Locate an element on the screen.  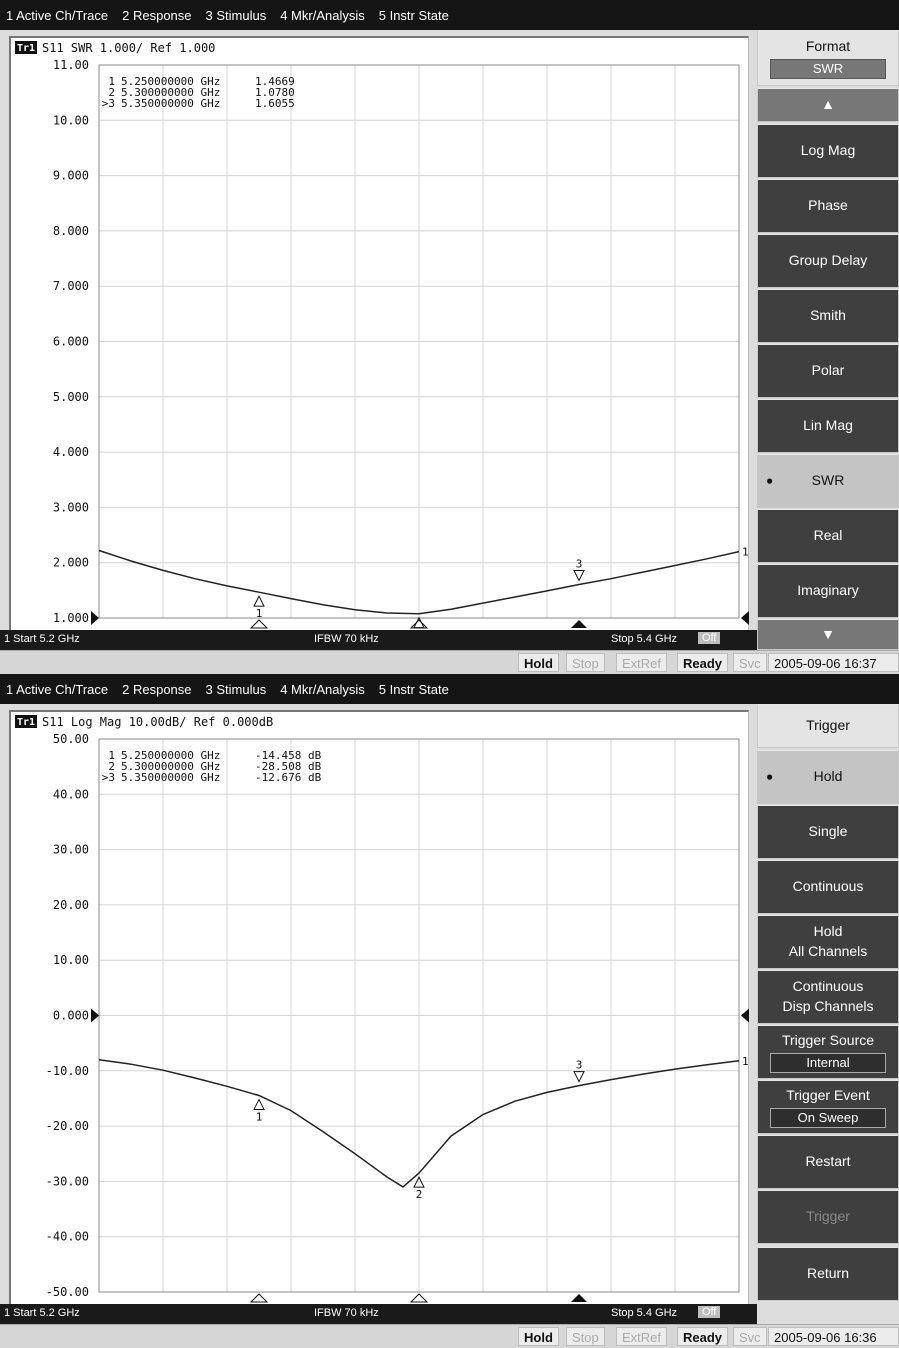
softkey-restart: Restart is located at coordinates (828, 1162).